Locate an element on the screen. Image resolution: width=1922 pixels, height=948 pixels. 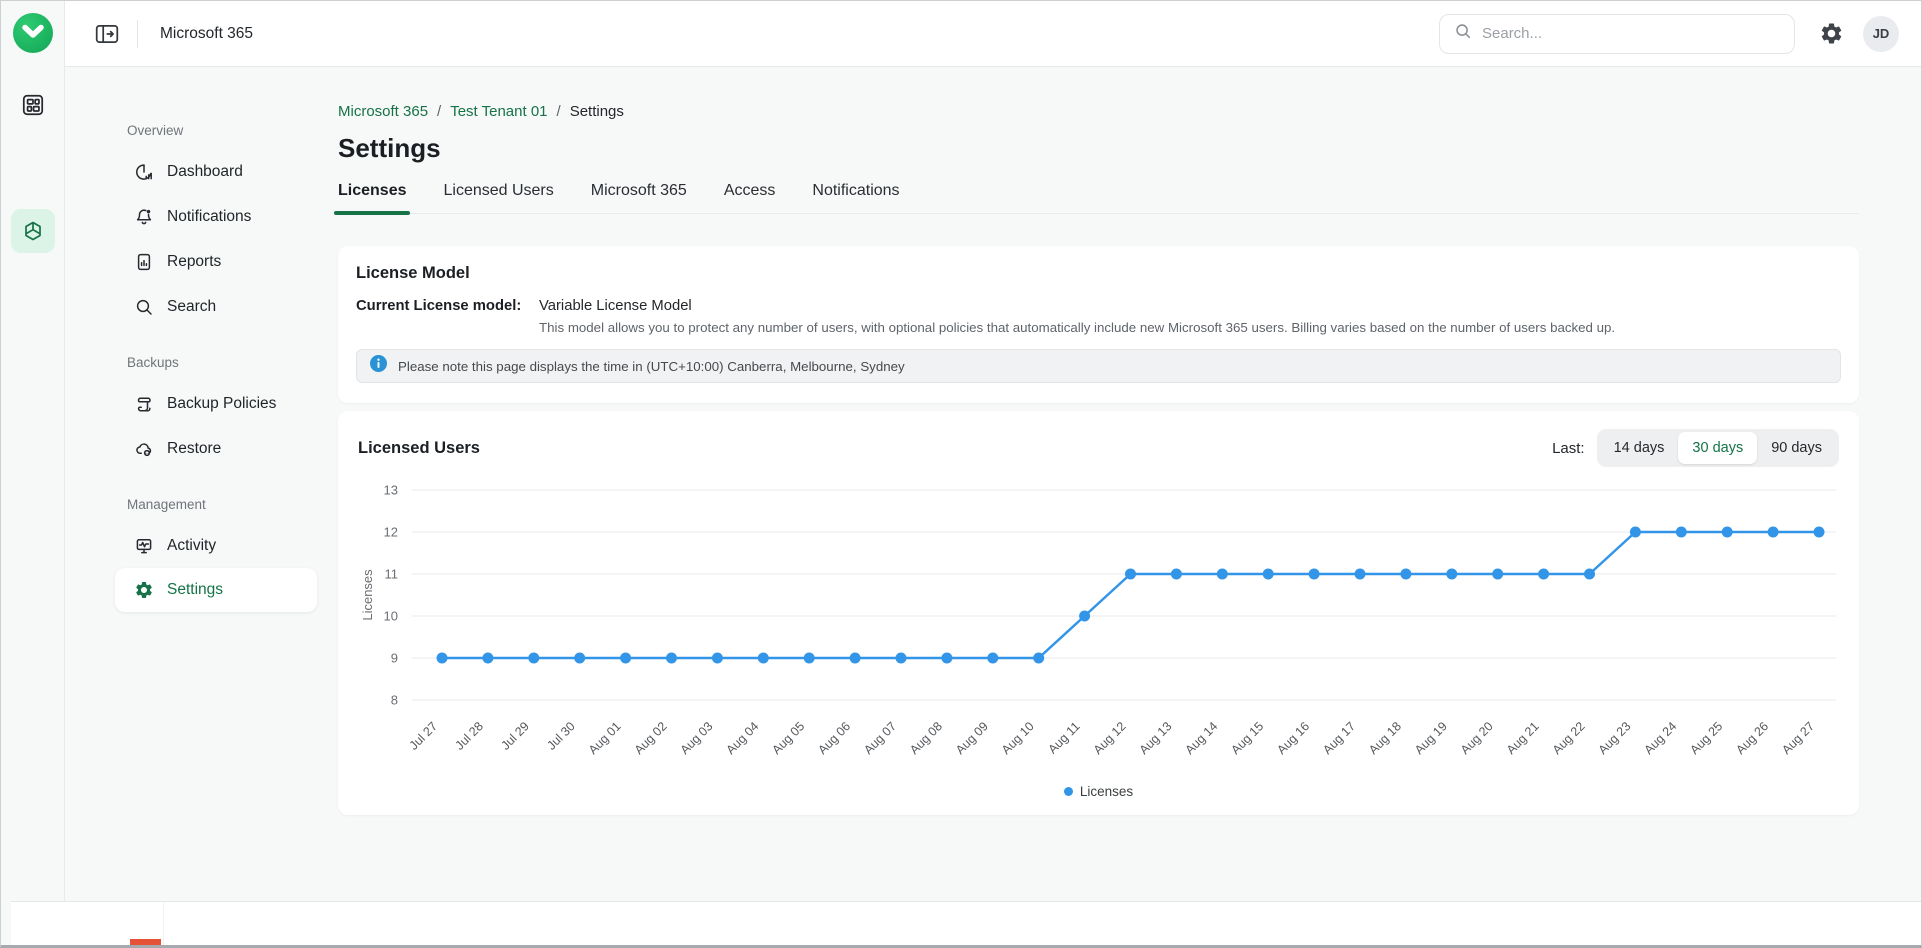
last-range-label: Last: is located at coordinates (1568, 448).